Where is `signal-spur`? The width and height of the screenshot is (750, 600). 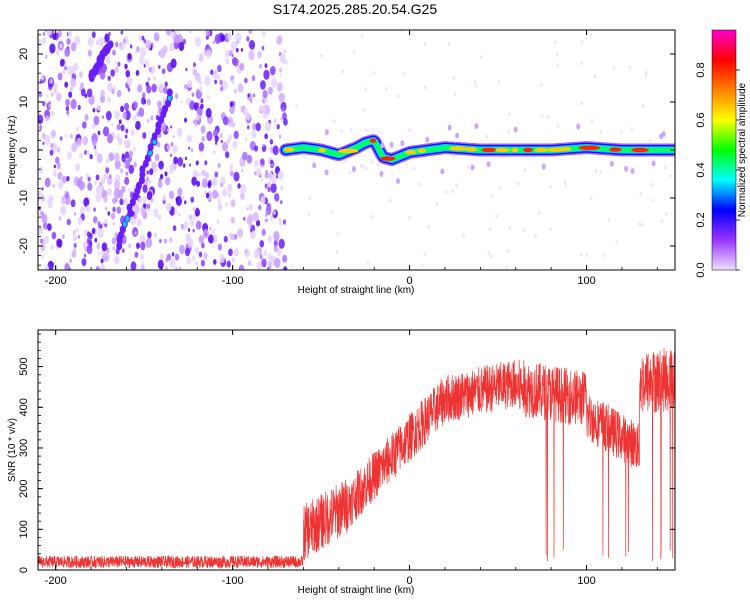
signal-spur is located at coordinates (661, 136).